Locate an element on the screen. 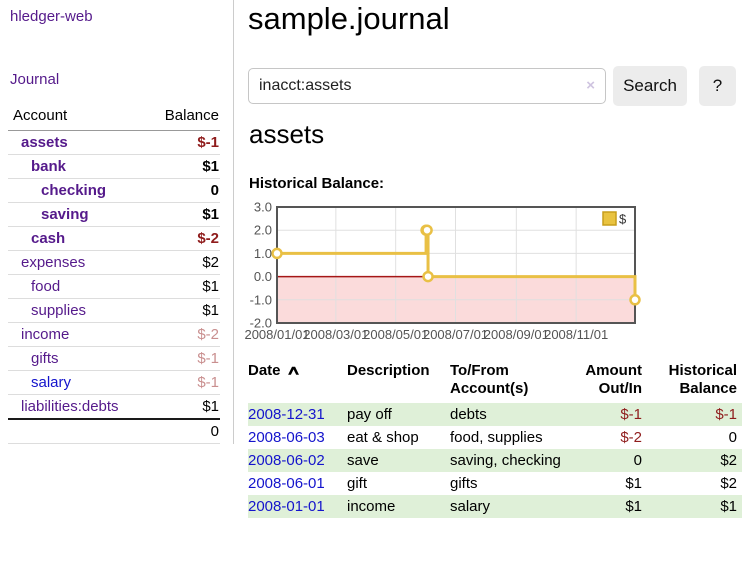 The image size is (742, 582). account-row: assets $-1 is located at coordinates (114, 142).